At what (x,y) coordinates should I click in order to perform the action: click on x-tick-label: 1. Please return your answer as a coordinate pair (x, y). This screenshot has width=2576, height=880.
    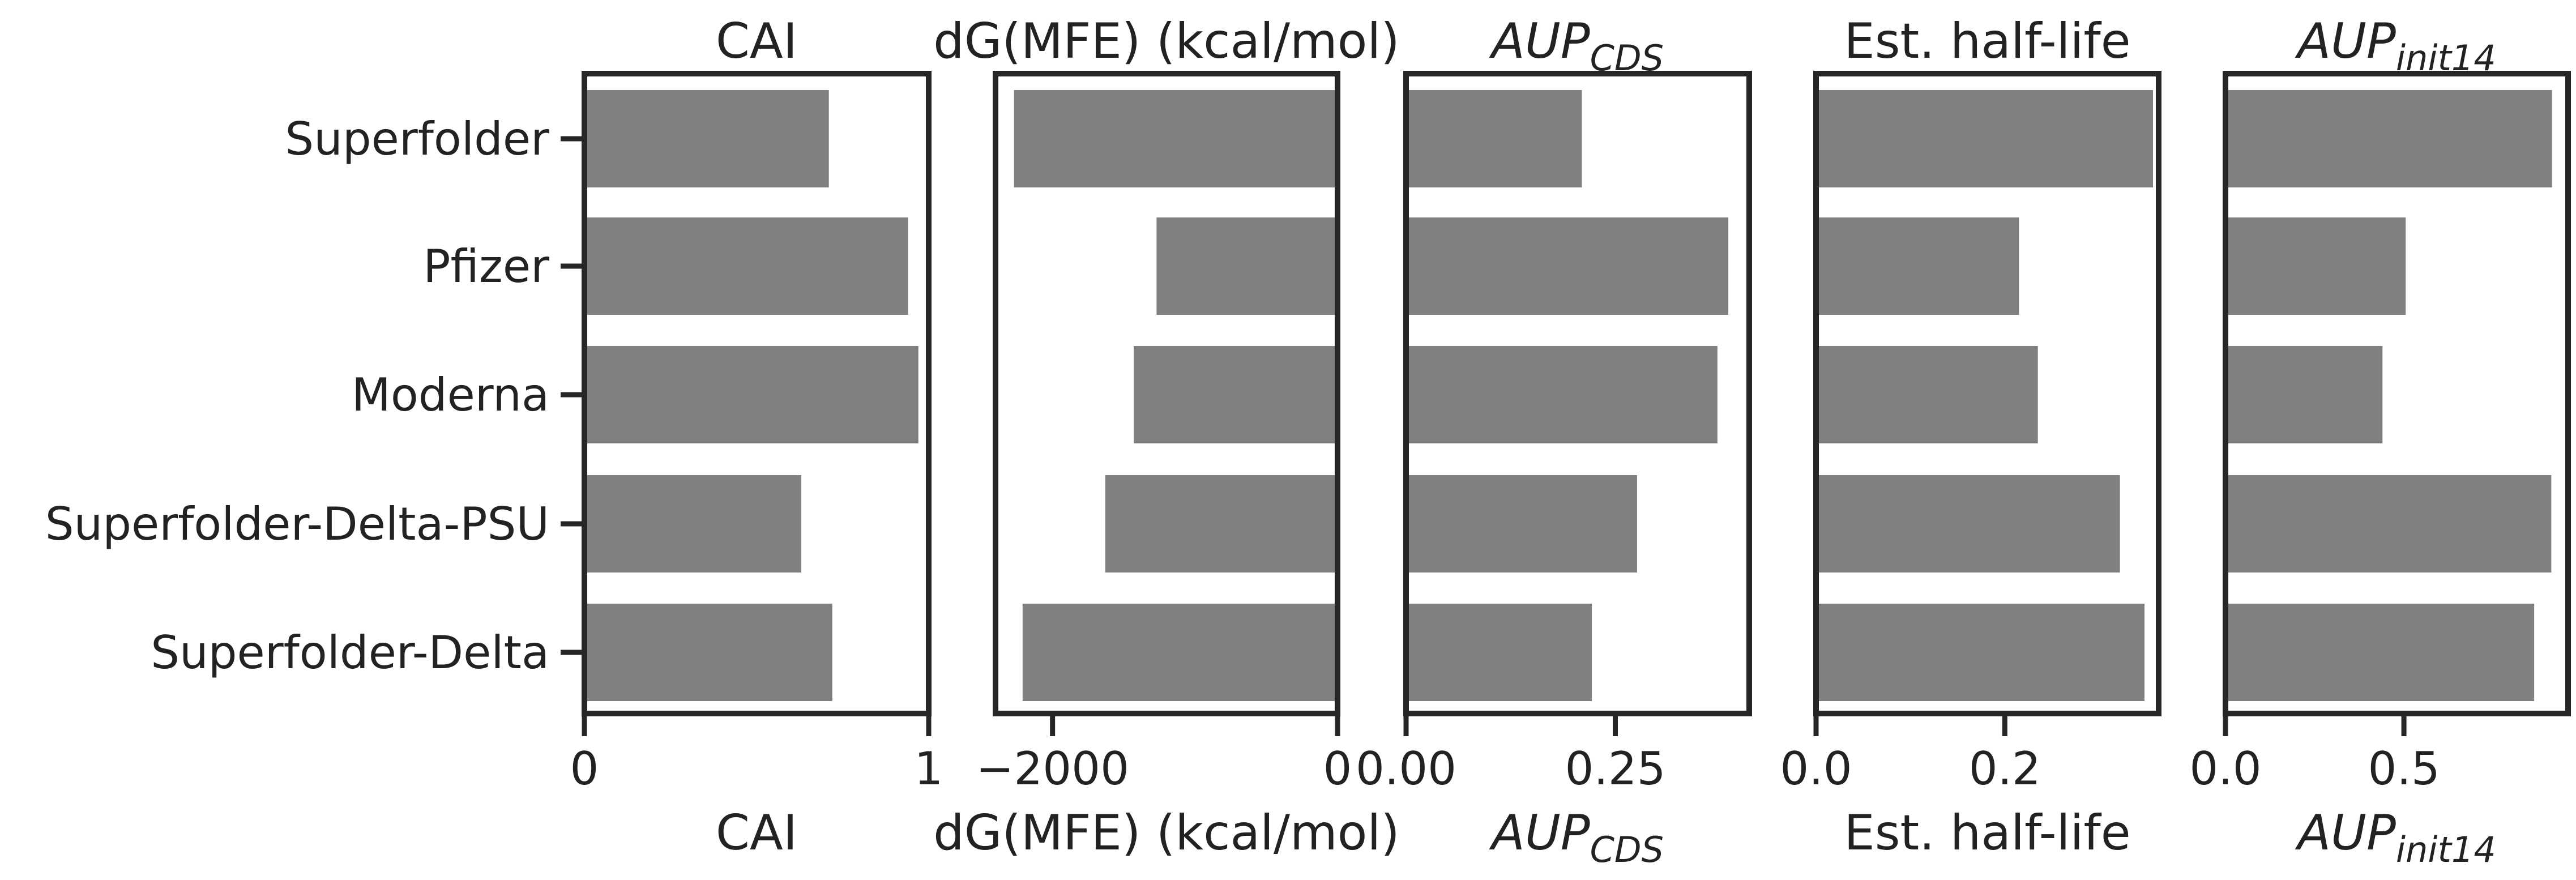
    Looking at the image, I should click on (929, 769).